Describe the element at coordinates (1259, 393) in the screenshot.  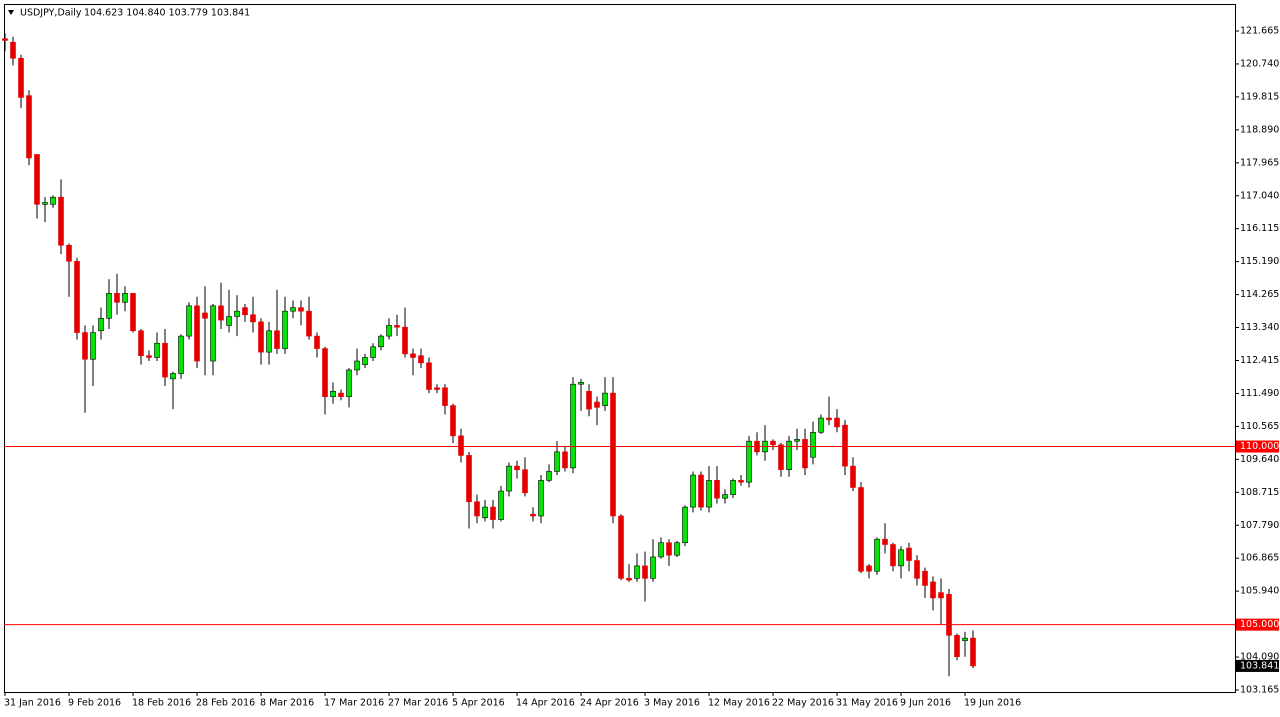
I see `y-tick-label: 111.490` at that location.